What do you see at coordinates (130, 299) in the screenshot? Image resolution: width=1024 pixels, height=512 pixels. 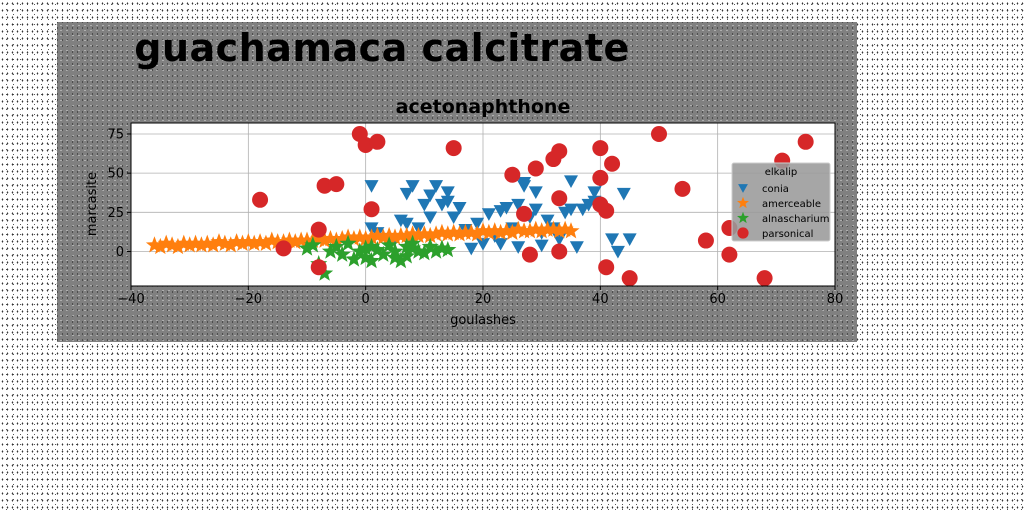 I see `x-tick-label: −40` at bounding box center [130, 299].